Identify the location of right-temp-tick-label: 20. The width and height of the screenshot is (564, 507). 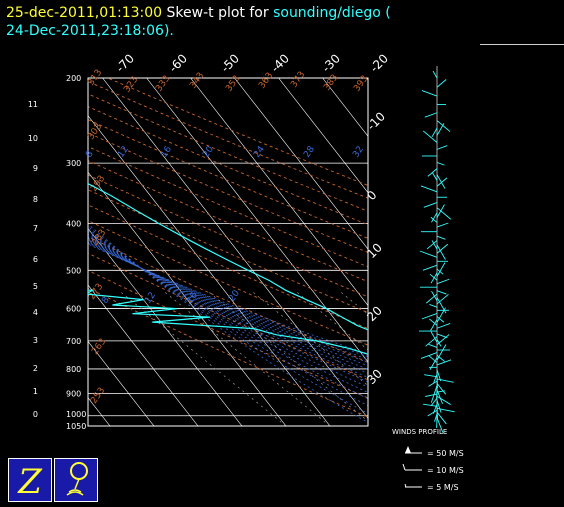
(374, 313).